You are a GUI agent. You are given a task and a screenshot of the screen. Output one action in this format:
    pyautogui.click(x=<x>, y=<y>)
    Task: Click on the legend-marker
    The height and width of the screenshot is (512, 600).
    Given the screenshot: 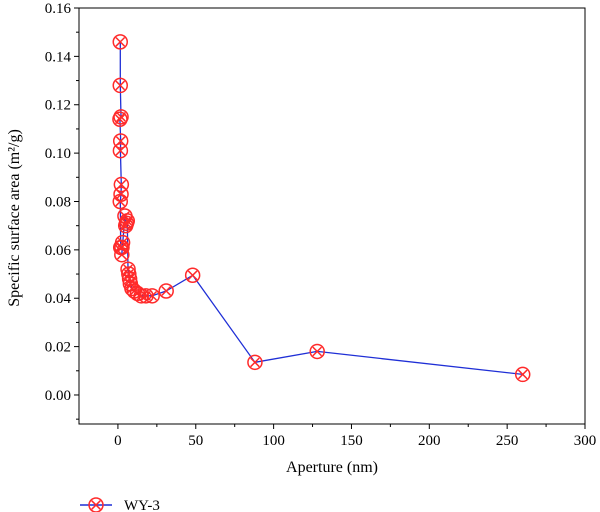 What is the action you would take?
    pyautogui.click(x=96, y=504)
    